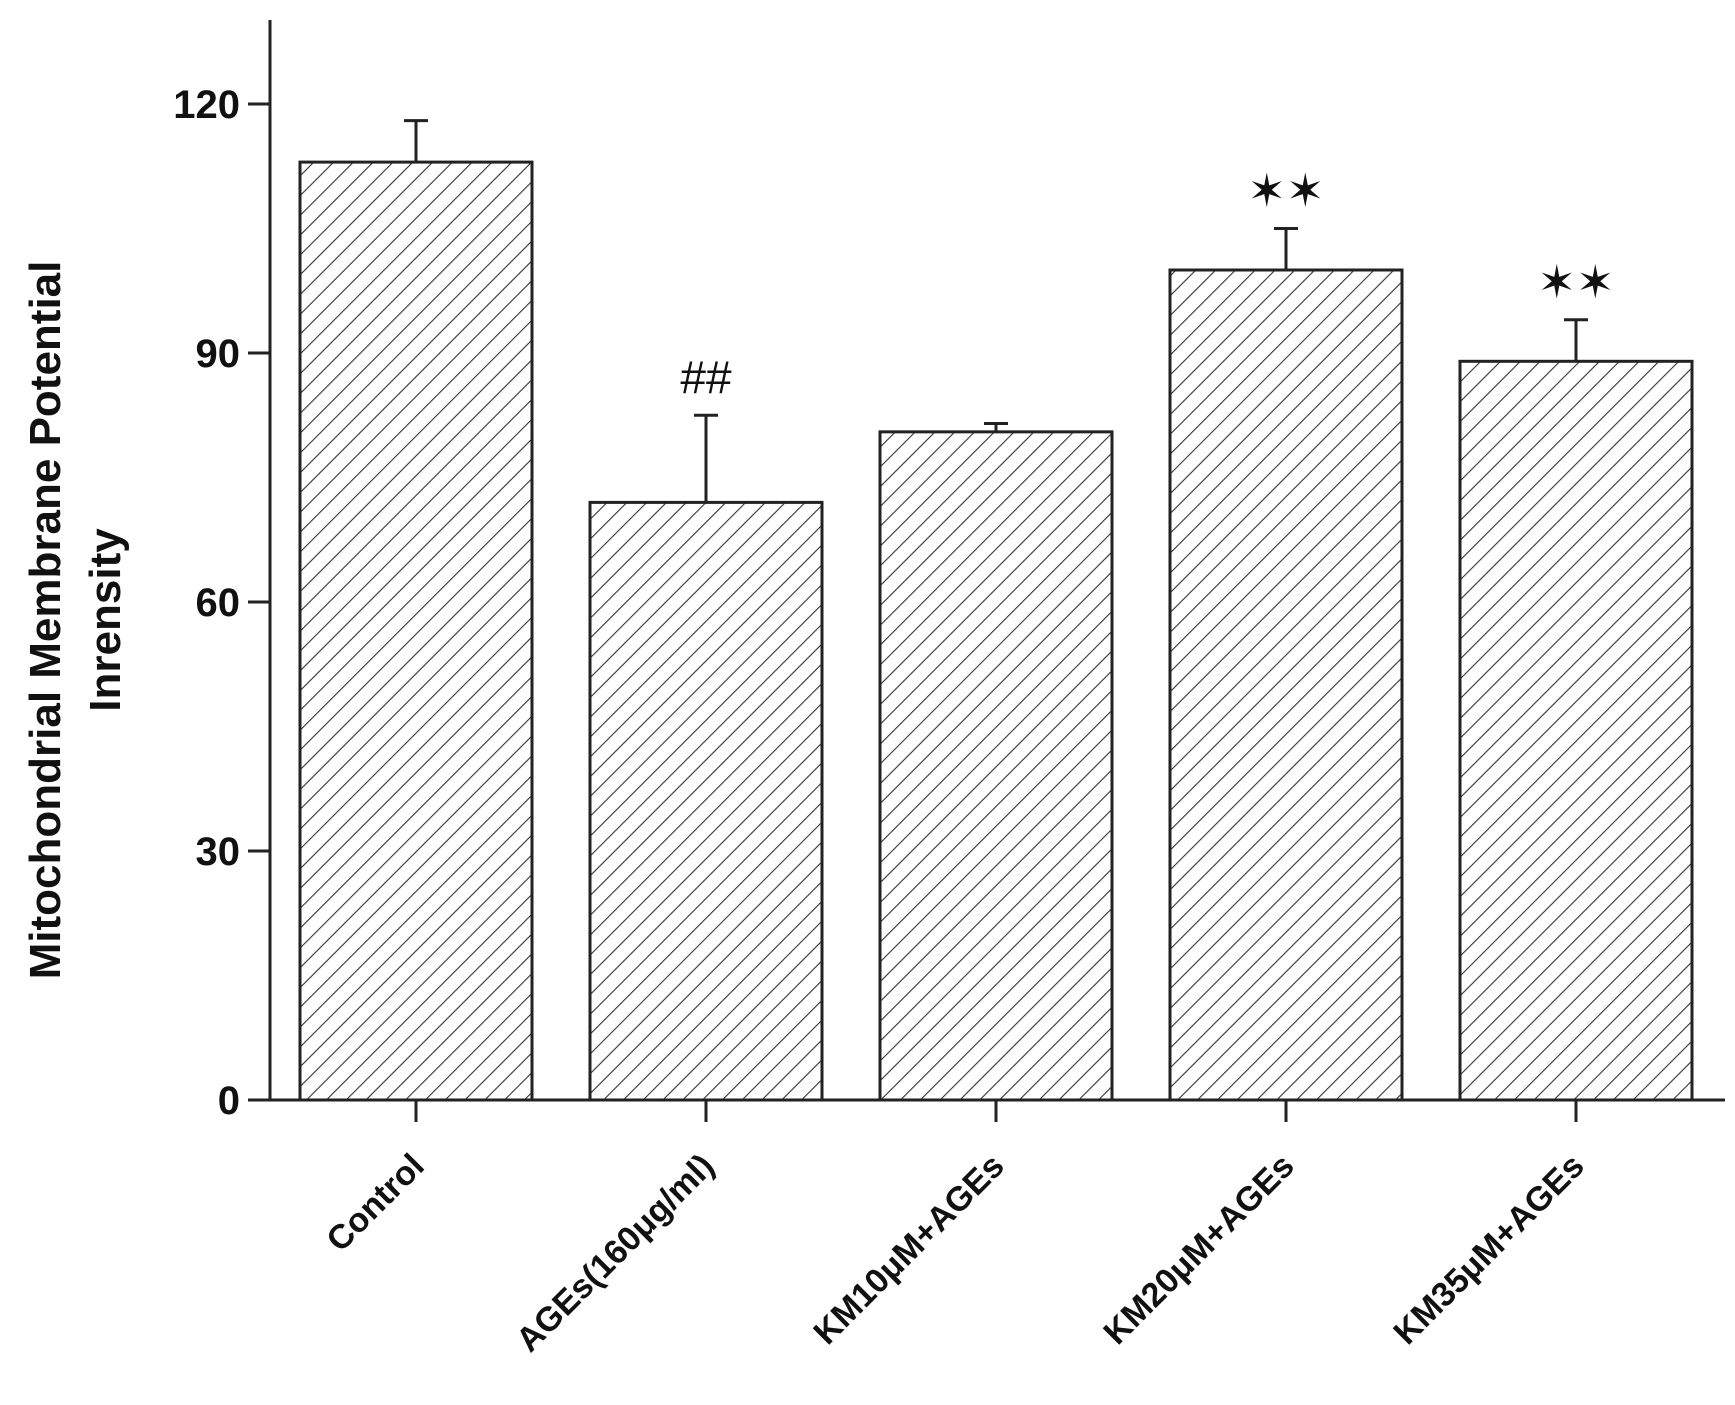  What do you see at coordinates (1575, 282) in the screenshot?
I see `significance-annotation-5: ✶✶` at bounding box center [1575, 282].